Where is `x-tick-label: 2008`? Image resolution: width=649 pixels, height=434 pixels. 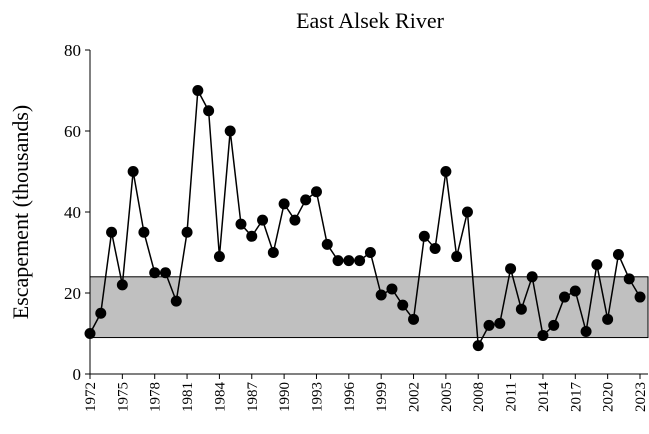 x-tick-label: 2008 is located at coordinates (479, 397).